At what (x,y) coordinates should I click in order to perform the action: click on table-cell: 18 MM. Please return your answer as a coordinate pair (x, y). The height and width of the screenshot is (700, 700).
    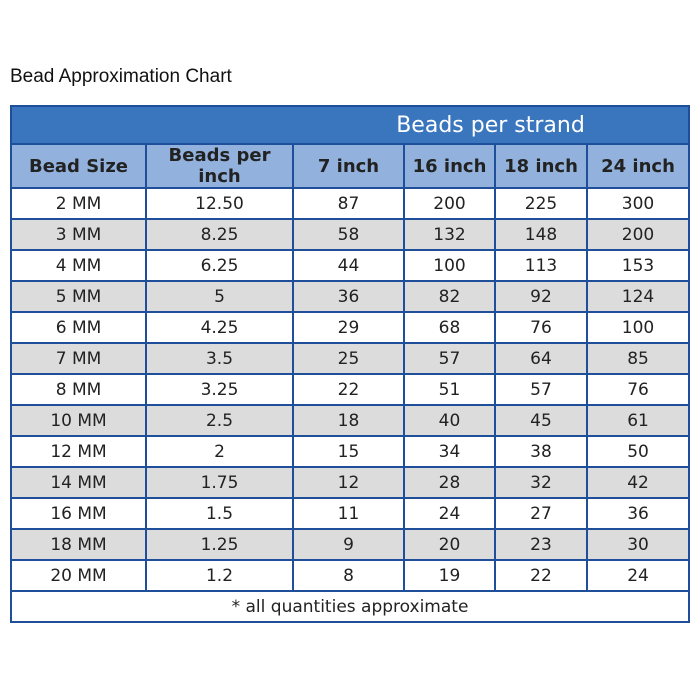
    Looking at the image, I should click on (78, 544).